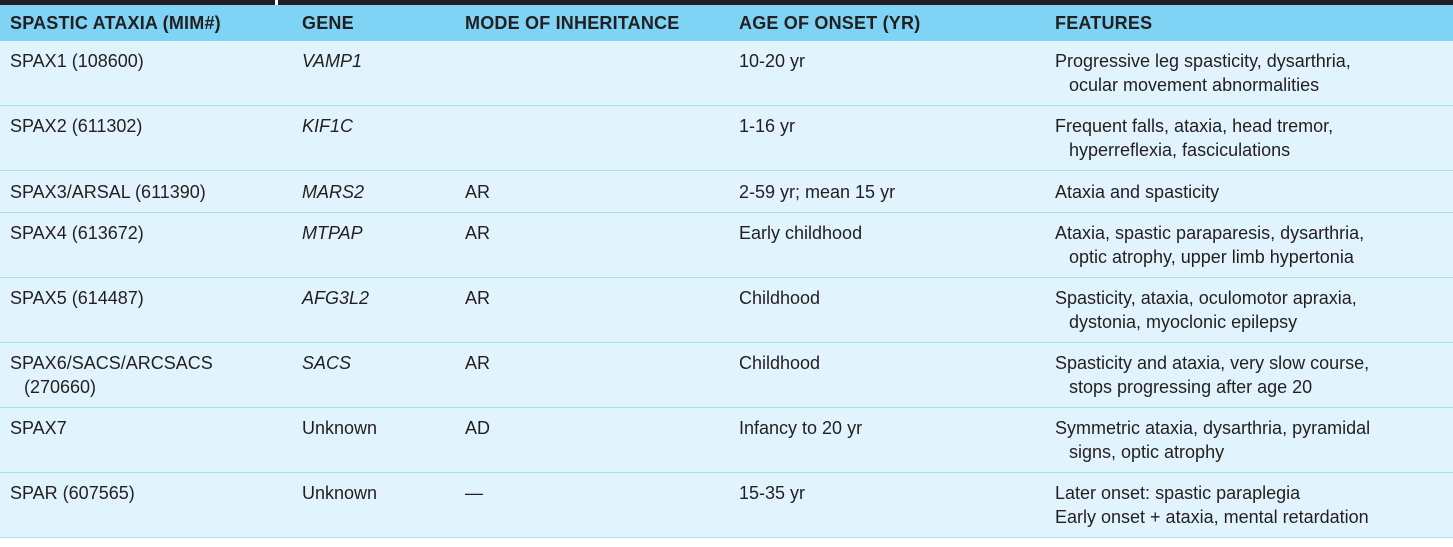  I want to click on header-features: FEATURES, so click(1104, 22).